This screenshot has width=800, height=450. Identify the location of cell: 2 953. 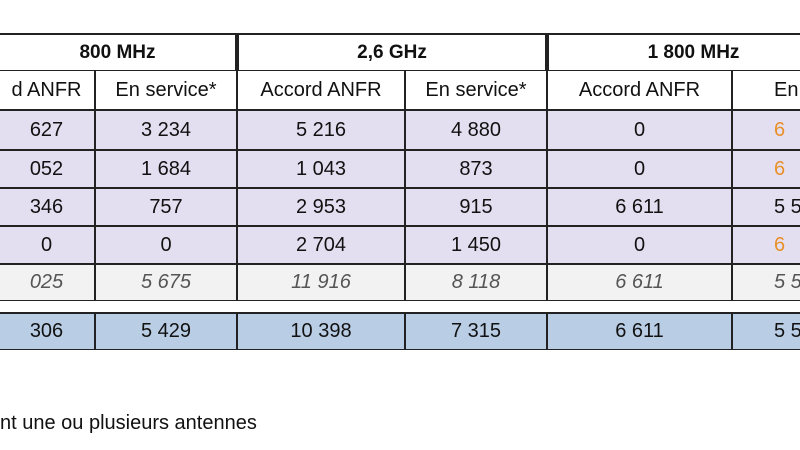
(321, 207).